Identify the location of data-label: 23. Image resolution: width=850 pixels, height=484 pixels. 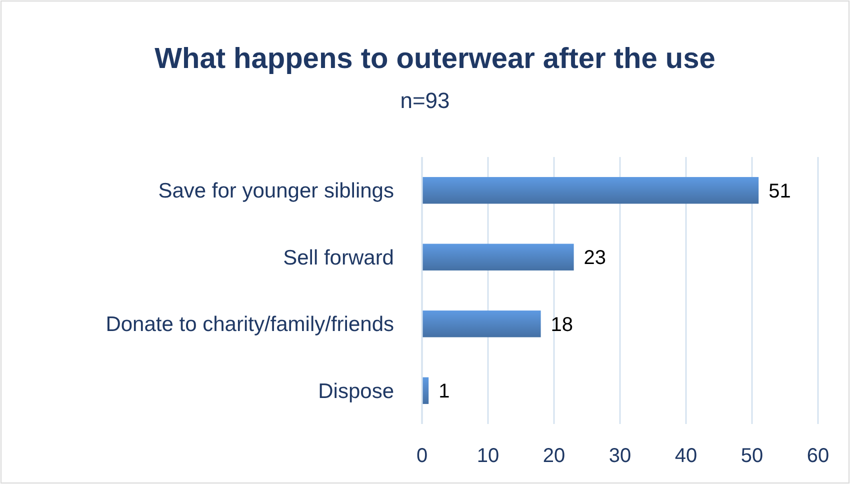
(595, 258).